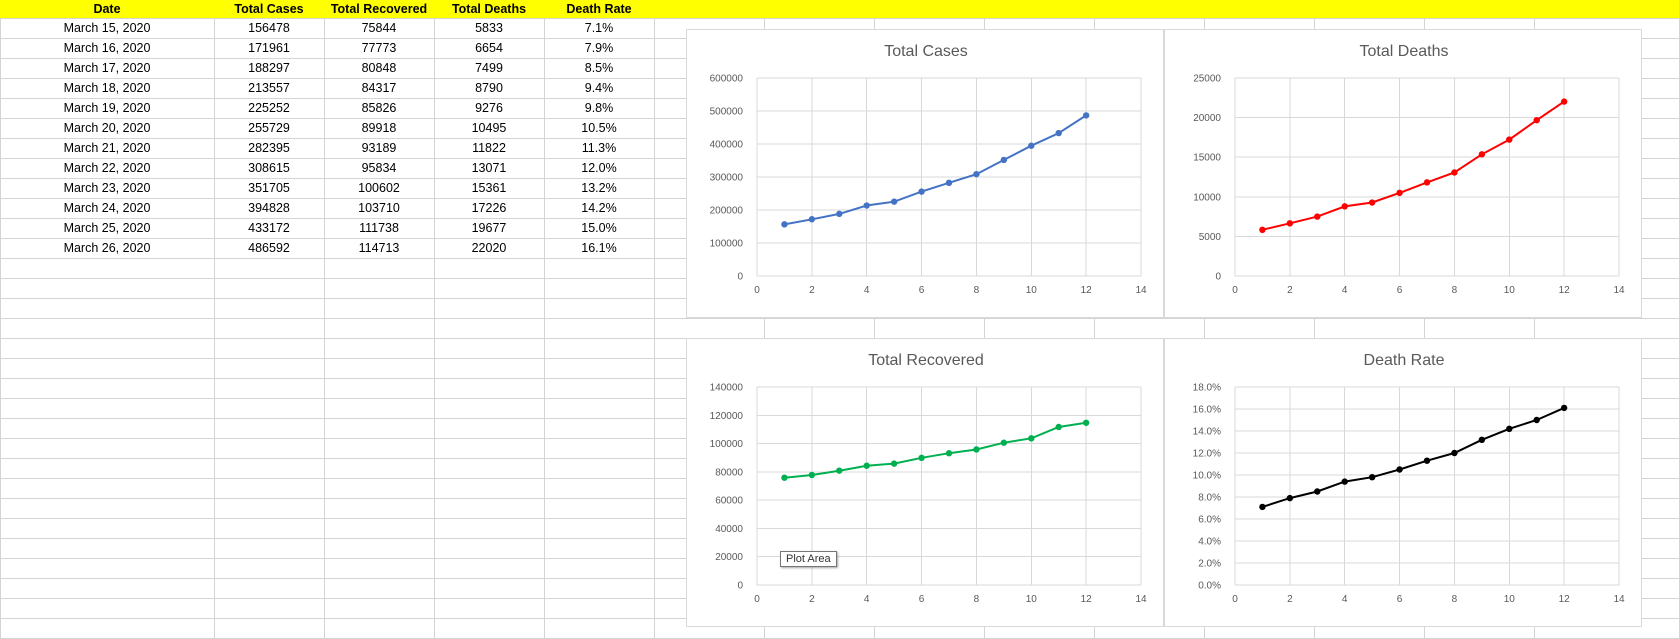  What do you see at coordinates (727, 211) in the screenshot?
I see `y-tick-label: 200000` at bounding box center [727, 211].